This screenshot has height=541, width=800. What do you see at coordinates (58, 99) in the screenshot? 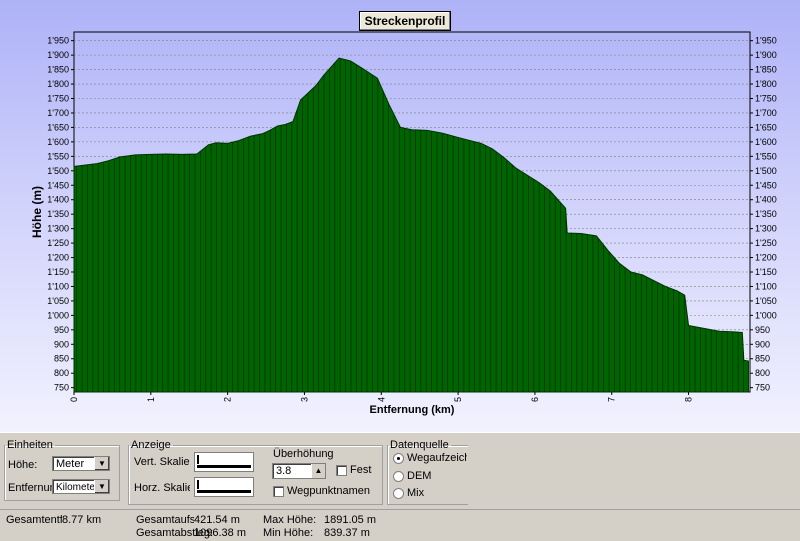
I see `y-tick-label-left: 1'750` at bounding box center [58, 99].